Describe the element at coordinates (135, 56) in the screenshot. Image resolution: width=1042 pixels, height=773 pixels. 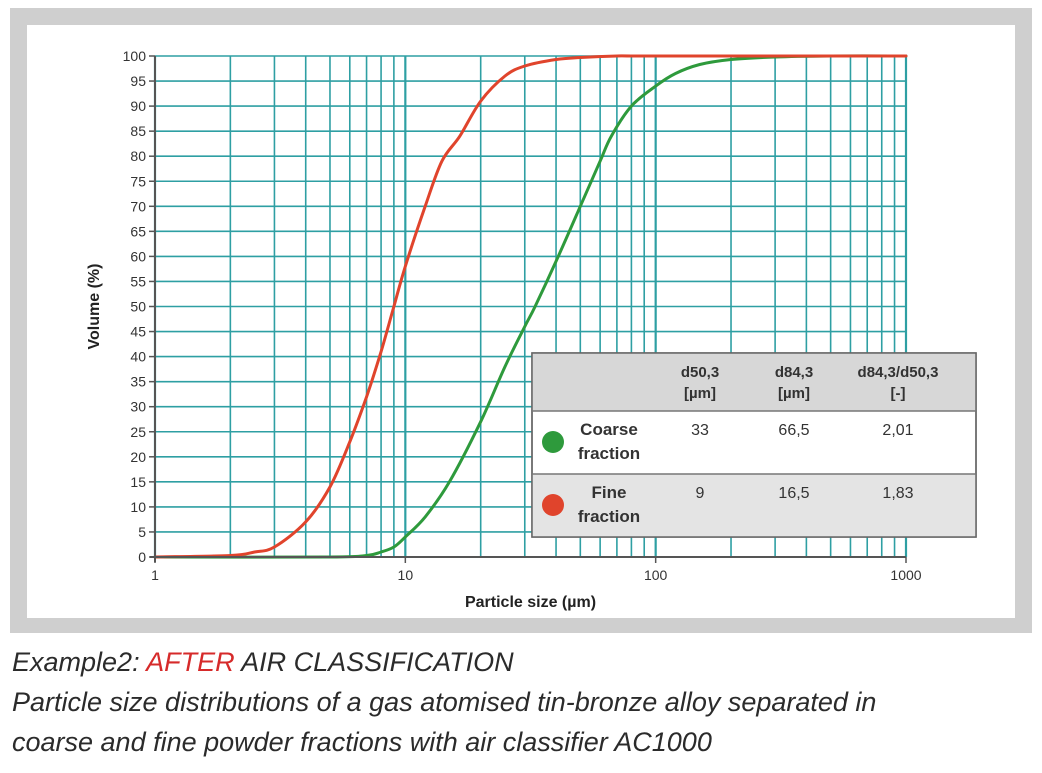
I see `y-tick-label: 100` at that location.